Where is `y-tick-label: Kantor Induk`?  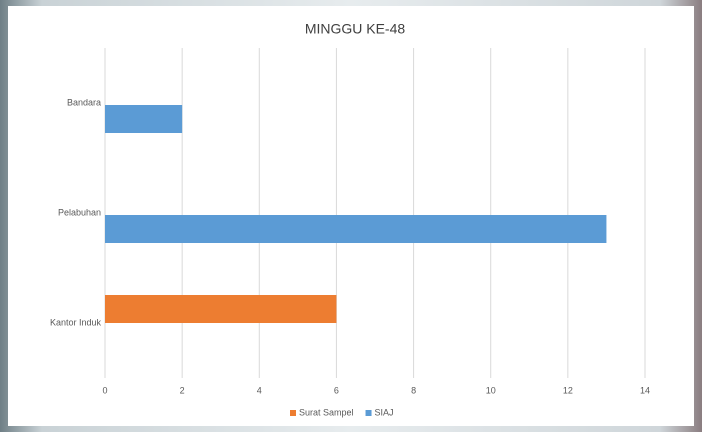 y-tick-label: Kantor Induk is located at coordinates (76, 322).